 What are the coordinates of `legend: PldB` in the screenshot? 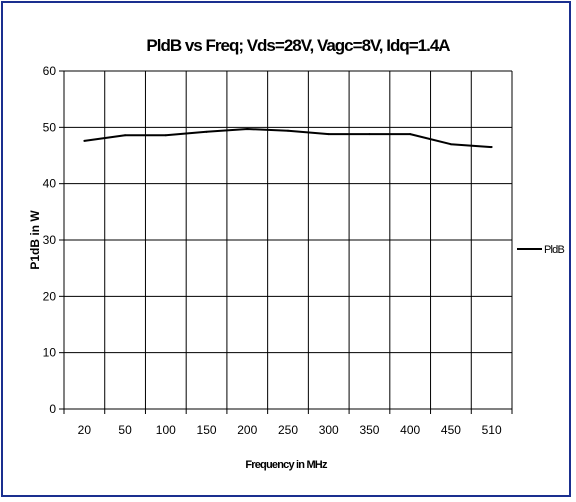 It's located at (541, 250).